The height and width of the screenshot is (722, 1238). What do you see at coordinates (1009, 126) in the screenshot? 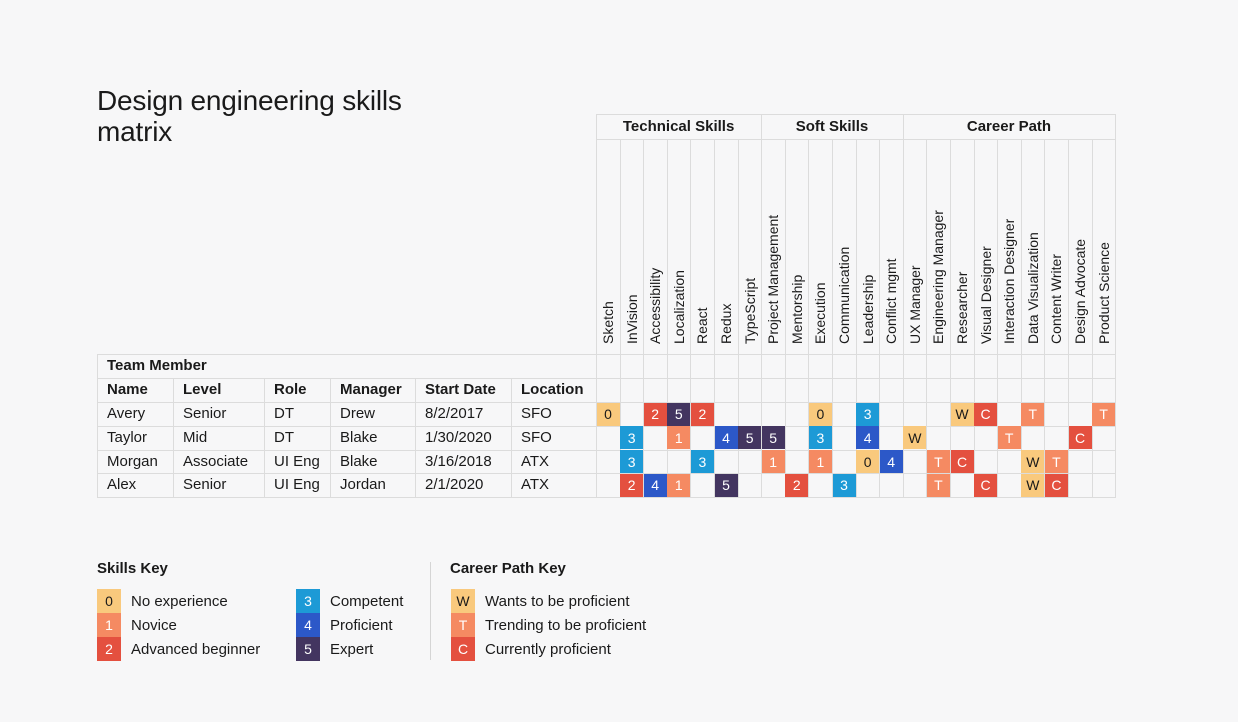
I see `group-header-label: Career Path` at bounding box center [1009, 126].